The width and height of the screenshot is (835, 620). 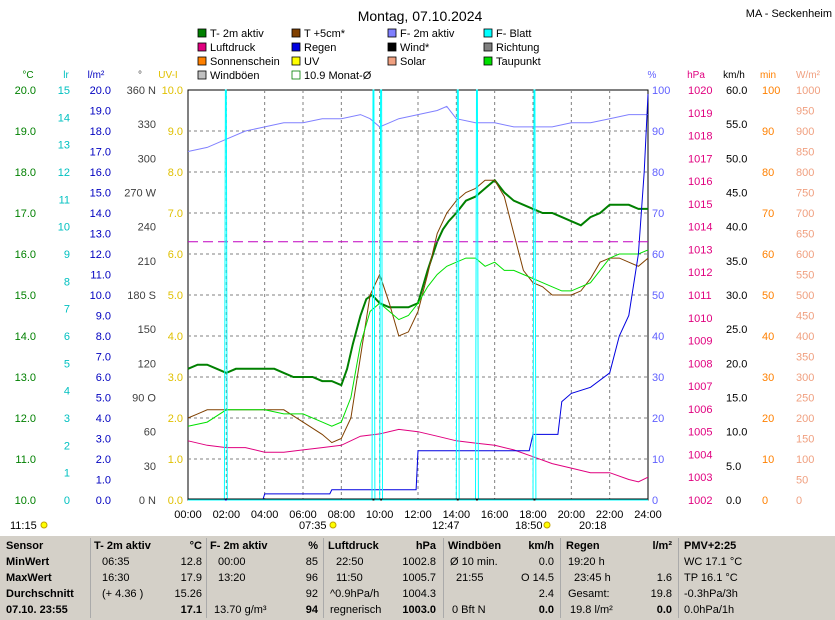 I want to click on legend-label: Wind*, so click(x=415, y=48).